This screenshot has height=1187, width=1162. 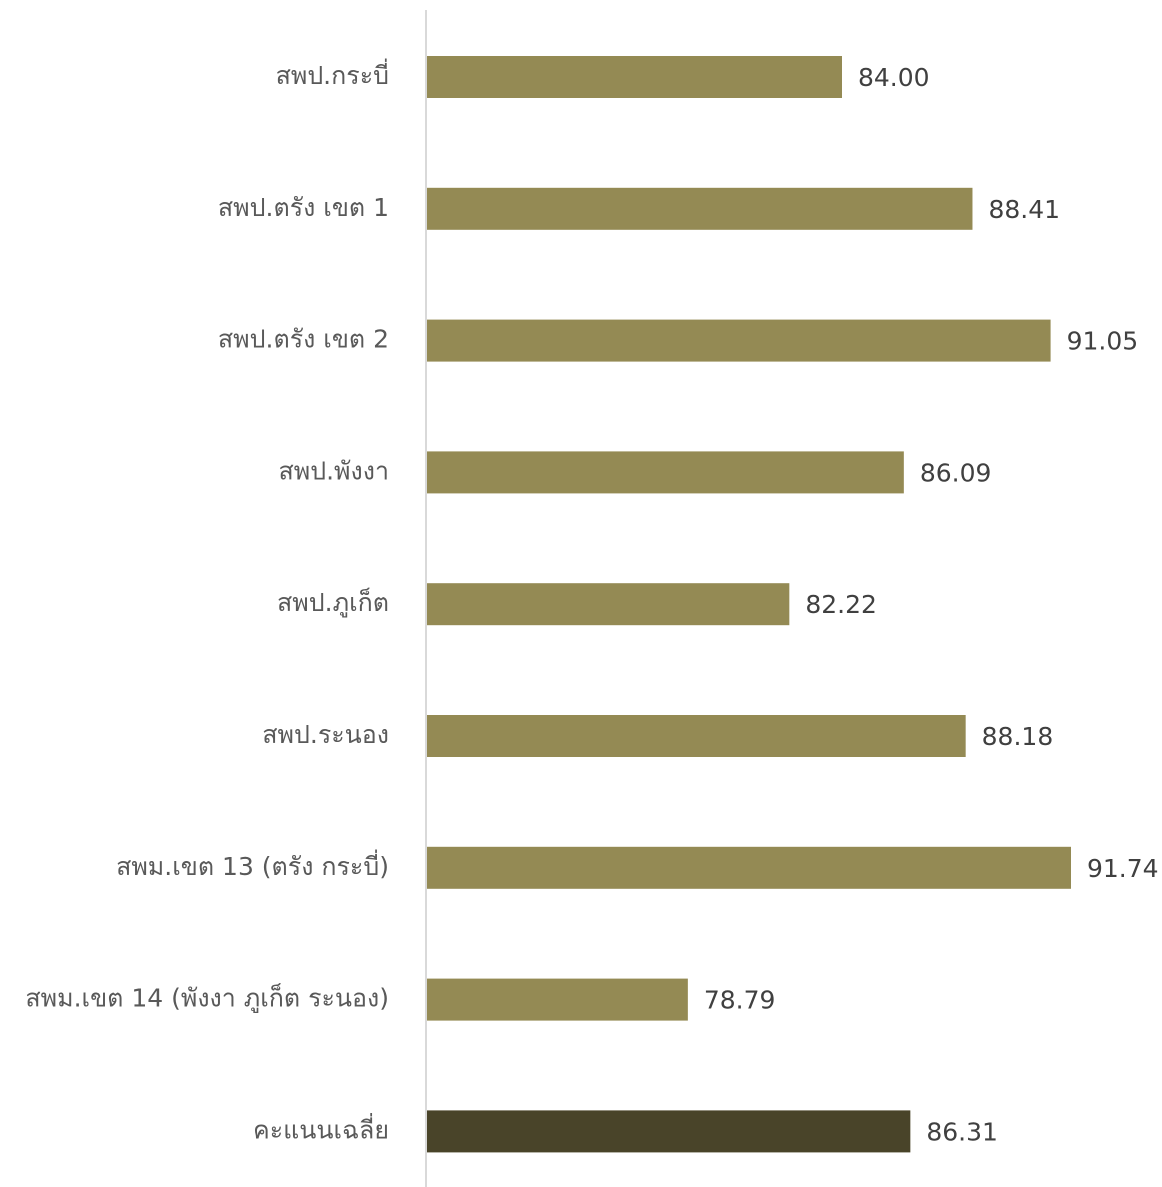 I want to click on data-label: 86.09, so click(x=956, y=472).